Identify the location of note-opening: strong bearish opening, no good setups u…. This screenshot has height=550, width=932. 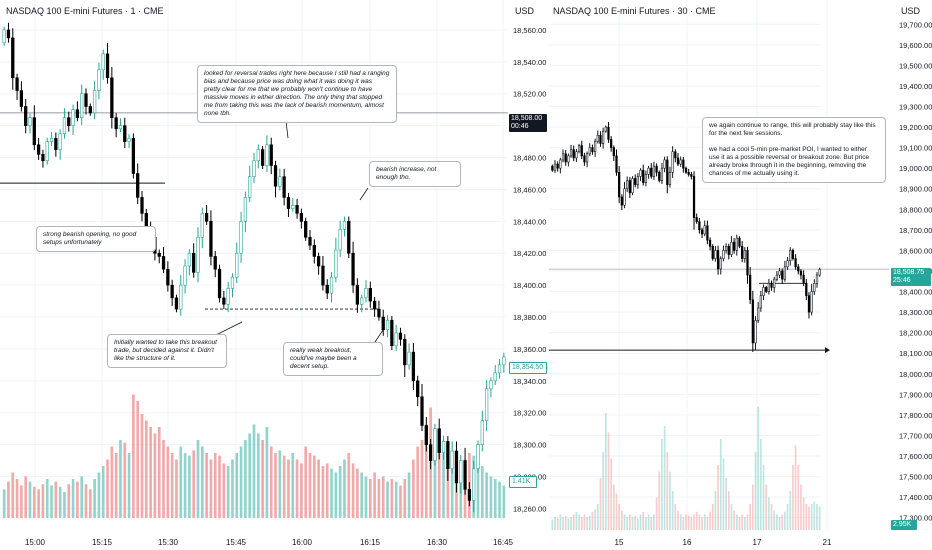
(96, 239).